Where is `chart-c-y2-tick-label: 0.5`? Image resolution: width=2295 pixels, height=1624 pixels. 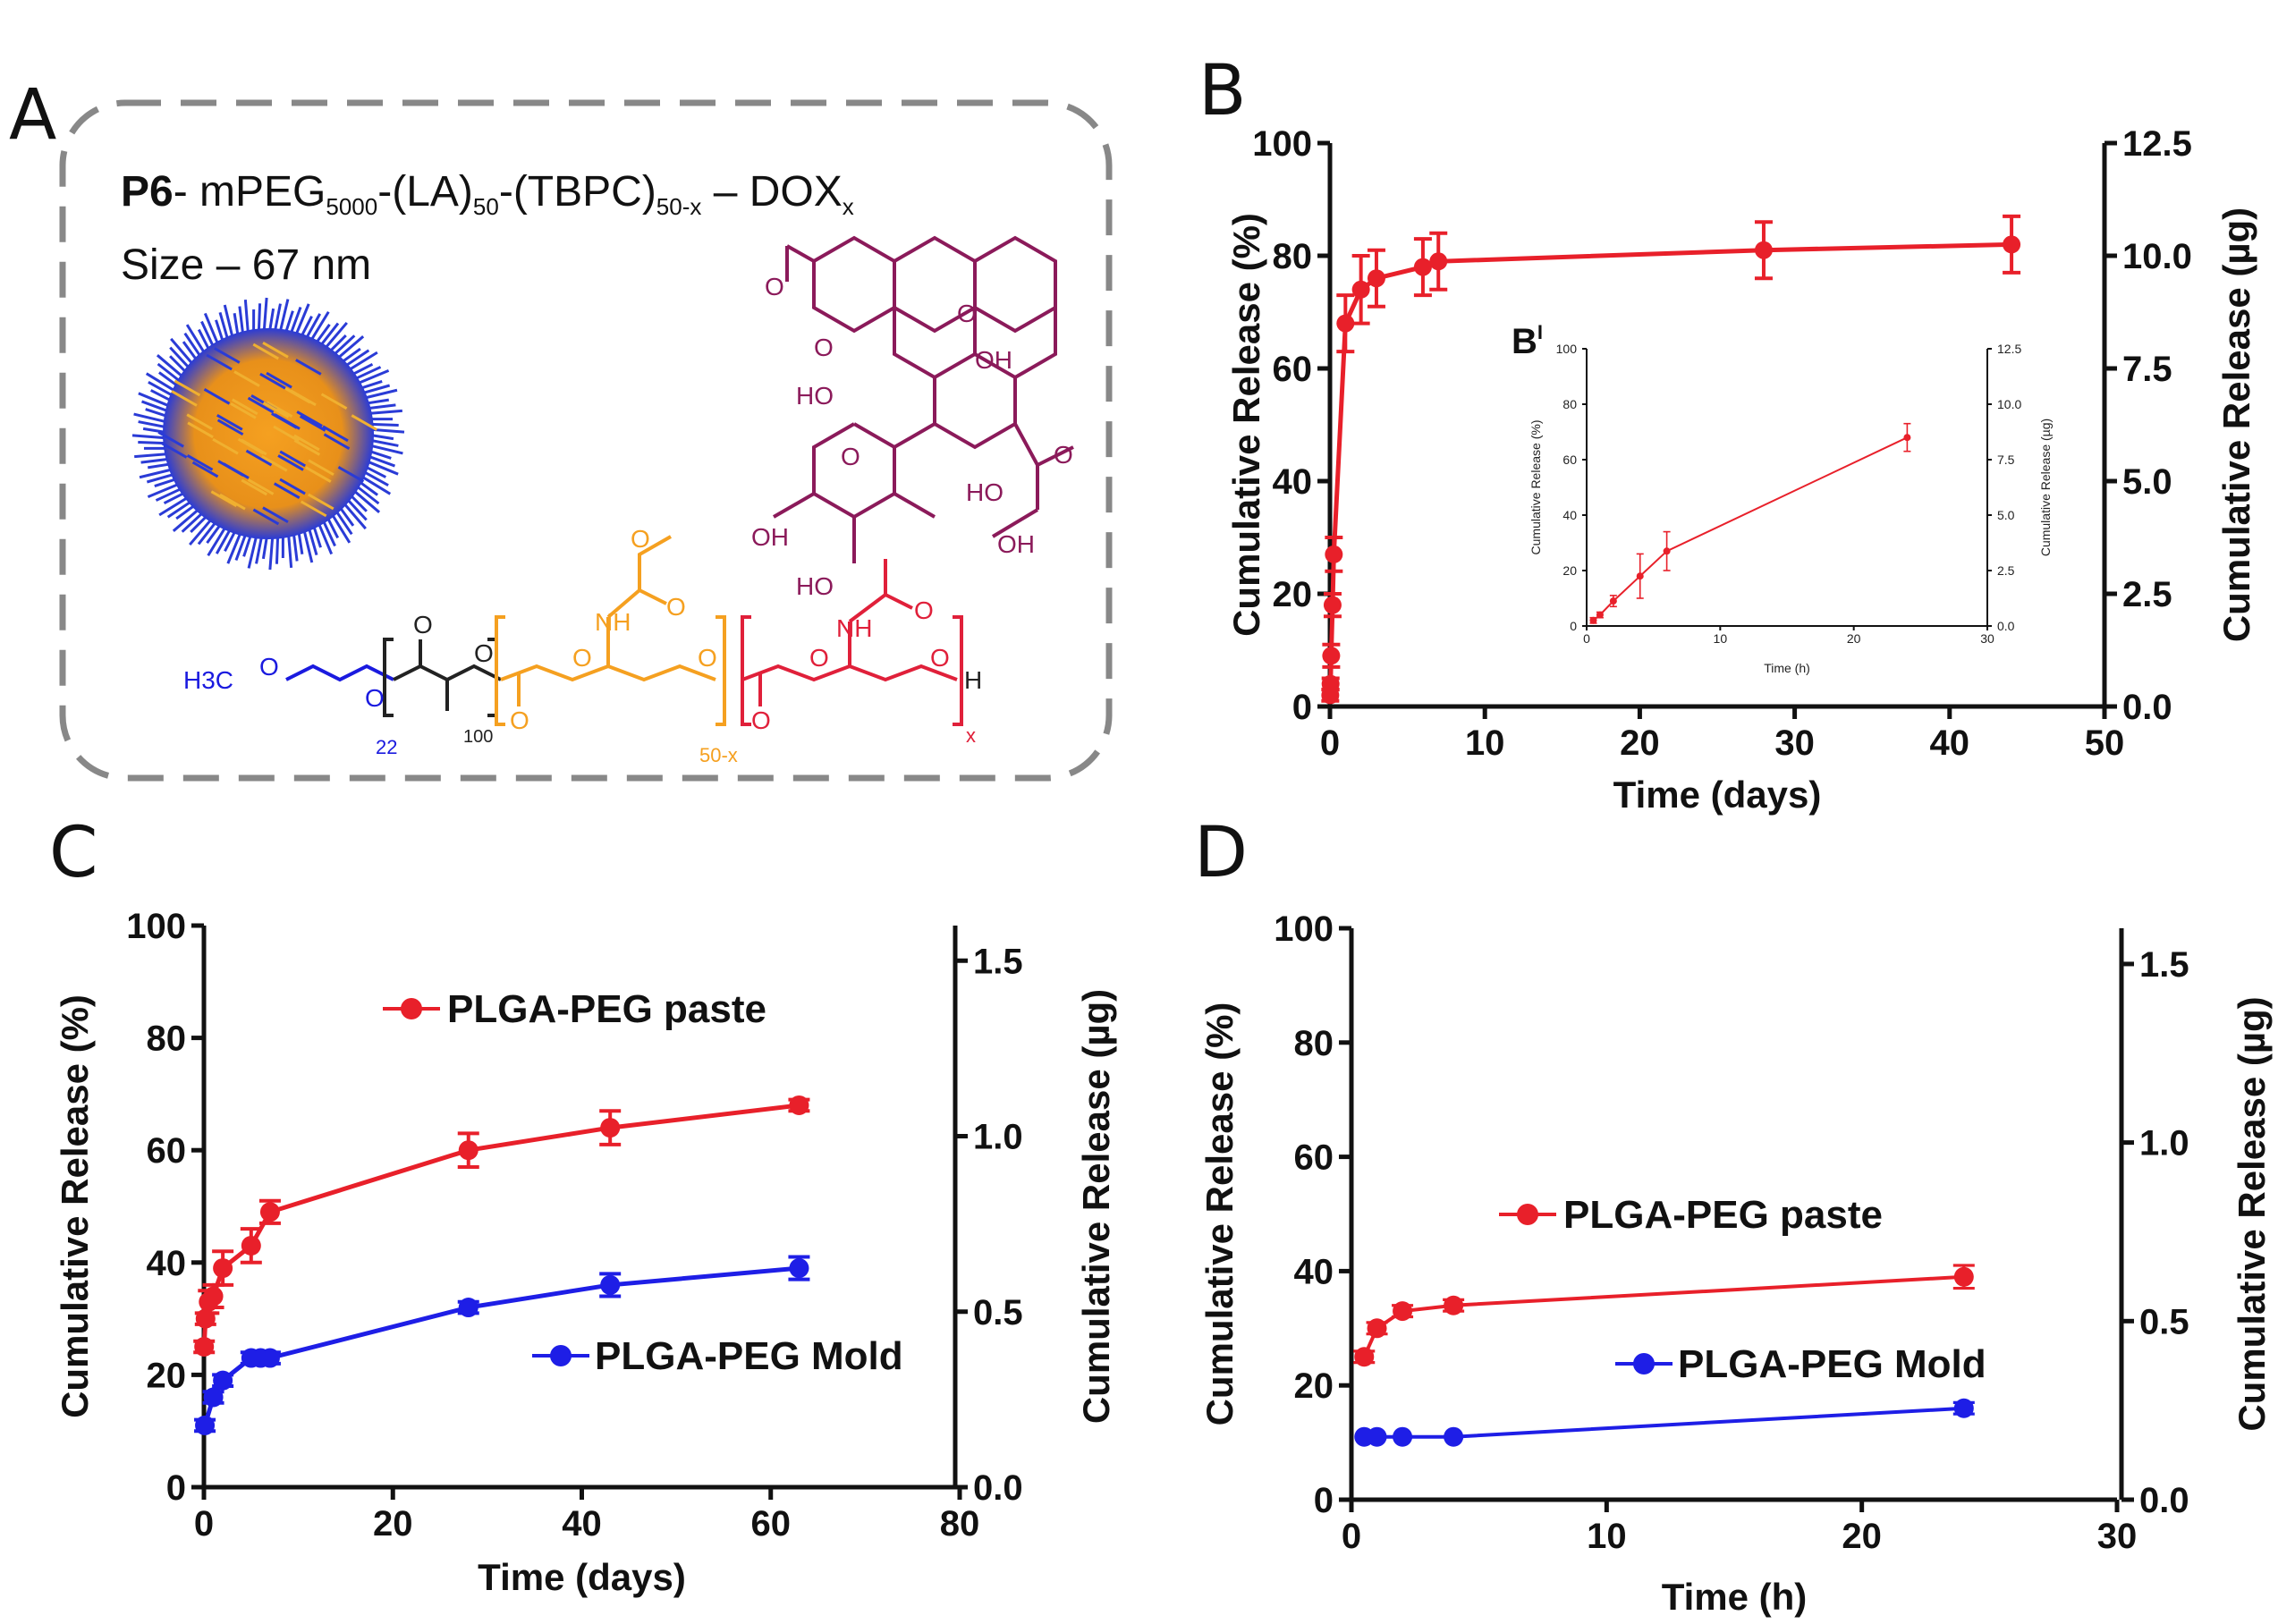 chart-c-y2-tick-label: 0.5 is located at coordinates (998, 1312).